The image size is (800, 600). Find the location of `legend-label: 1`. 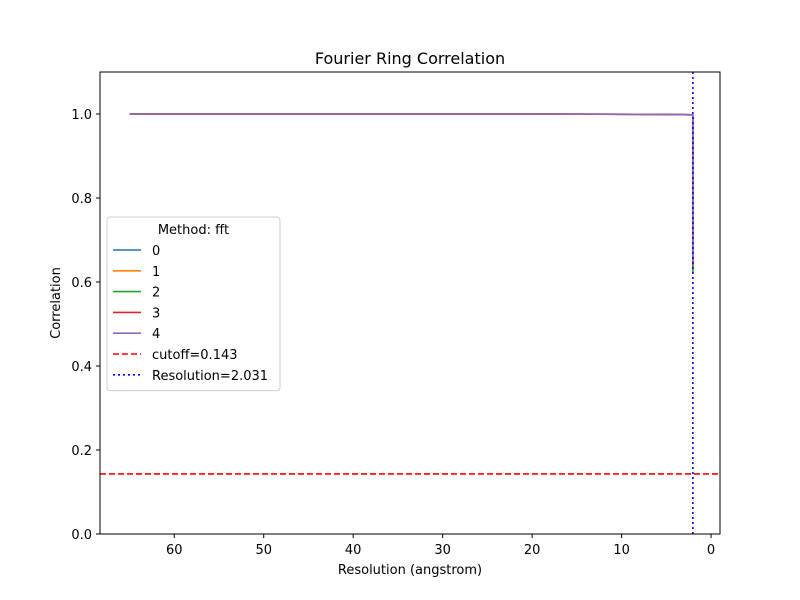

legend-label: 1 is located at coordinates (156, 272).